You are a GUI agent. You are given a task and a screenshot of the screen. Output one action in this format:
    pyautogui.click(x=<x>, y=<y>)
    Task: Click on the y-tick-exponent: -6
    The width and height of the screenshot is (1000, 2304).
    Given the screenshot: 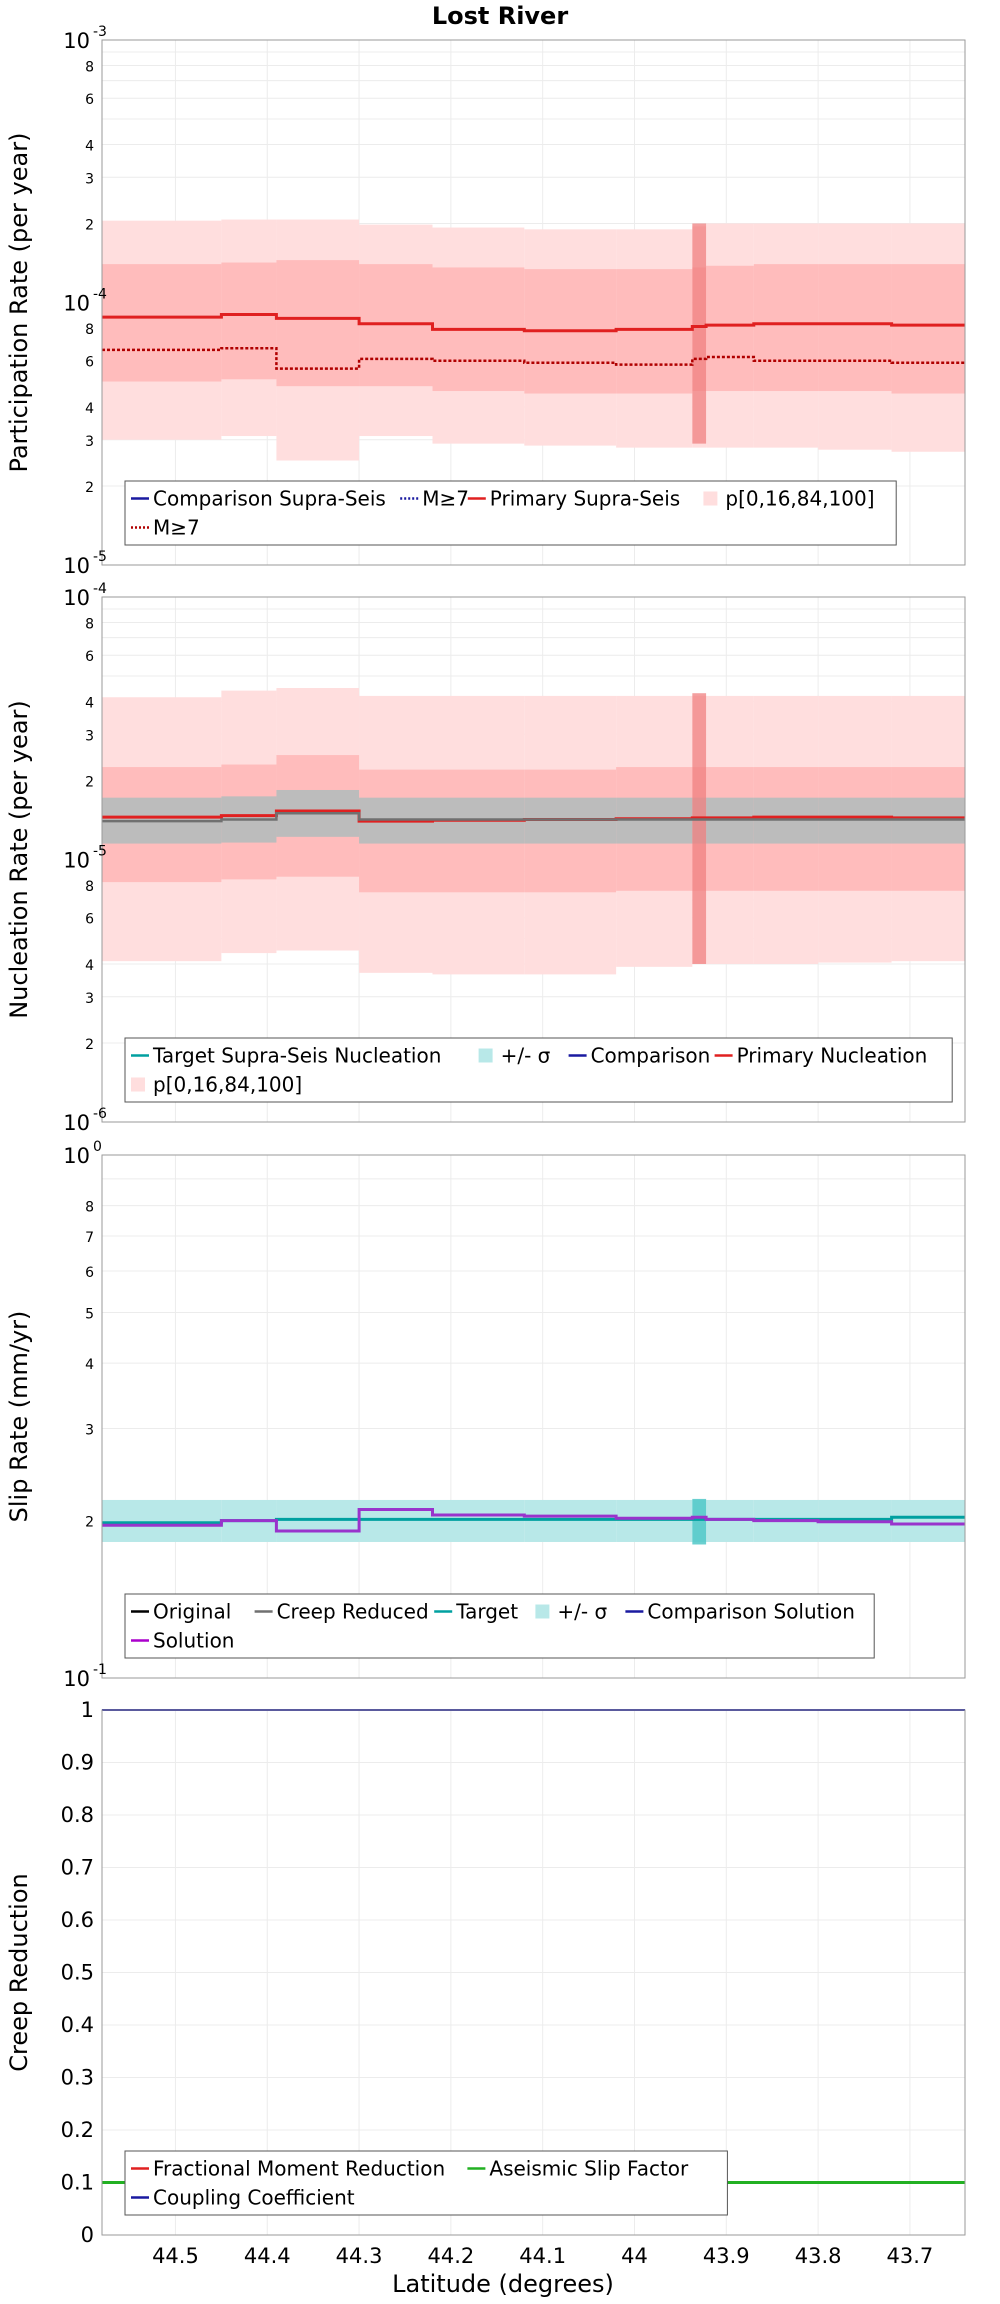 What is the action you would take?
    pyautogui.click(x=100, y=1114)
    